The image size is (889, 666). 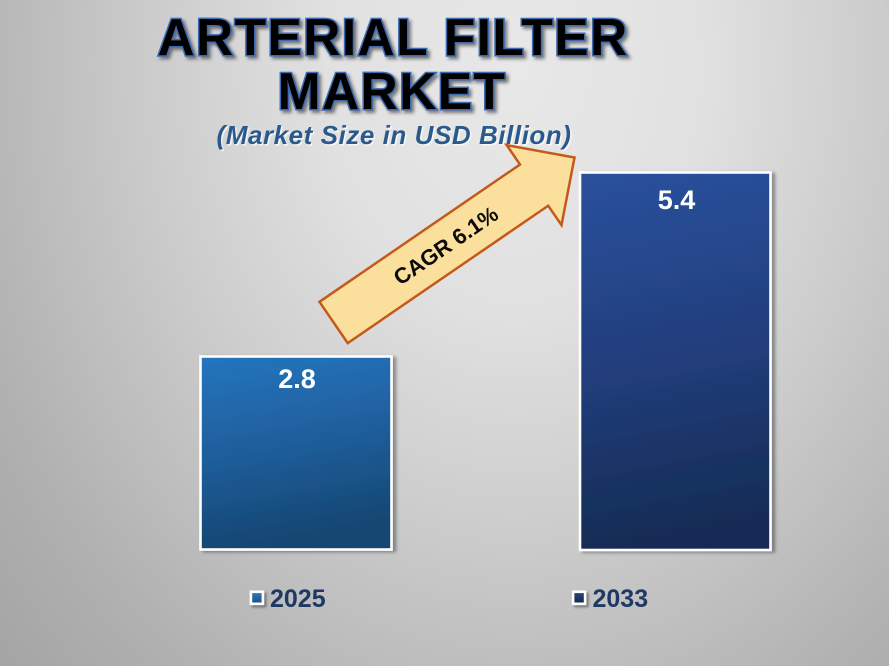 I want to click on svg-text: 2.8, so click(x=297, y=379).